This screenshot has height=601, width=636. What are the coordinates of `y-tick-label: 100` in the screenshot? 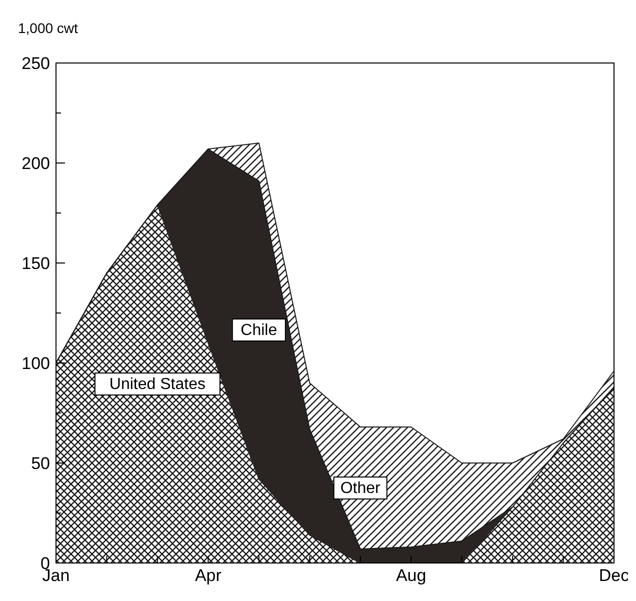 It's located at (36, 363).